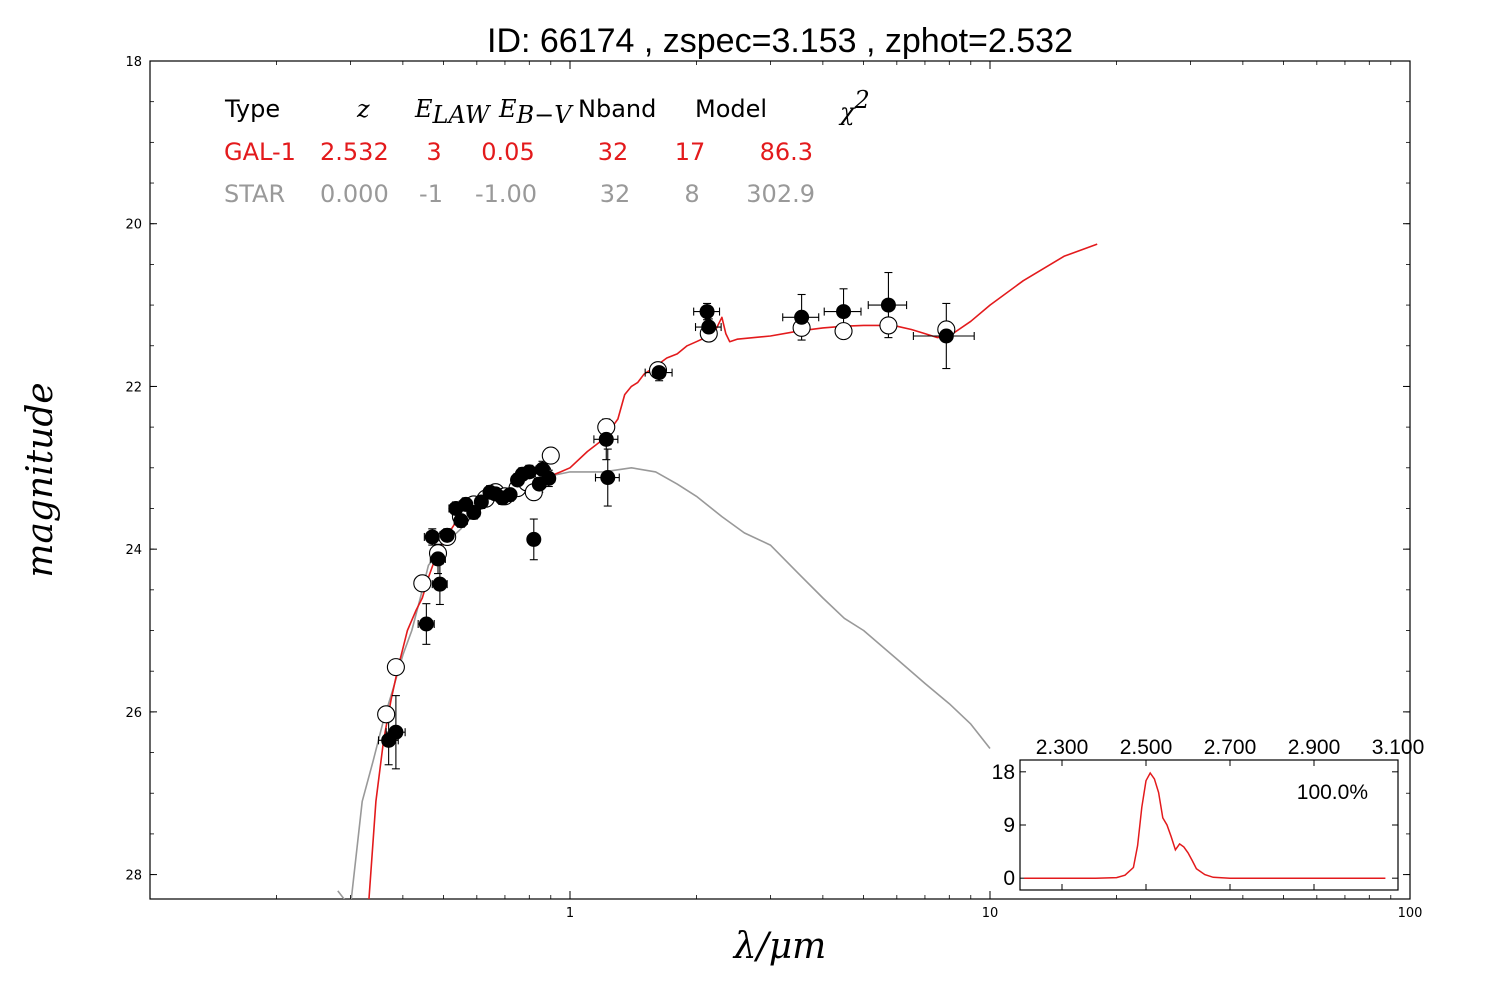  I want to click on x-tick-label: 1, so click(570, 913).